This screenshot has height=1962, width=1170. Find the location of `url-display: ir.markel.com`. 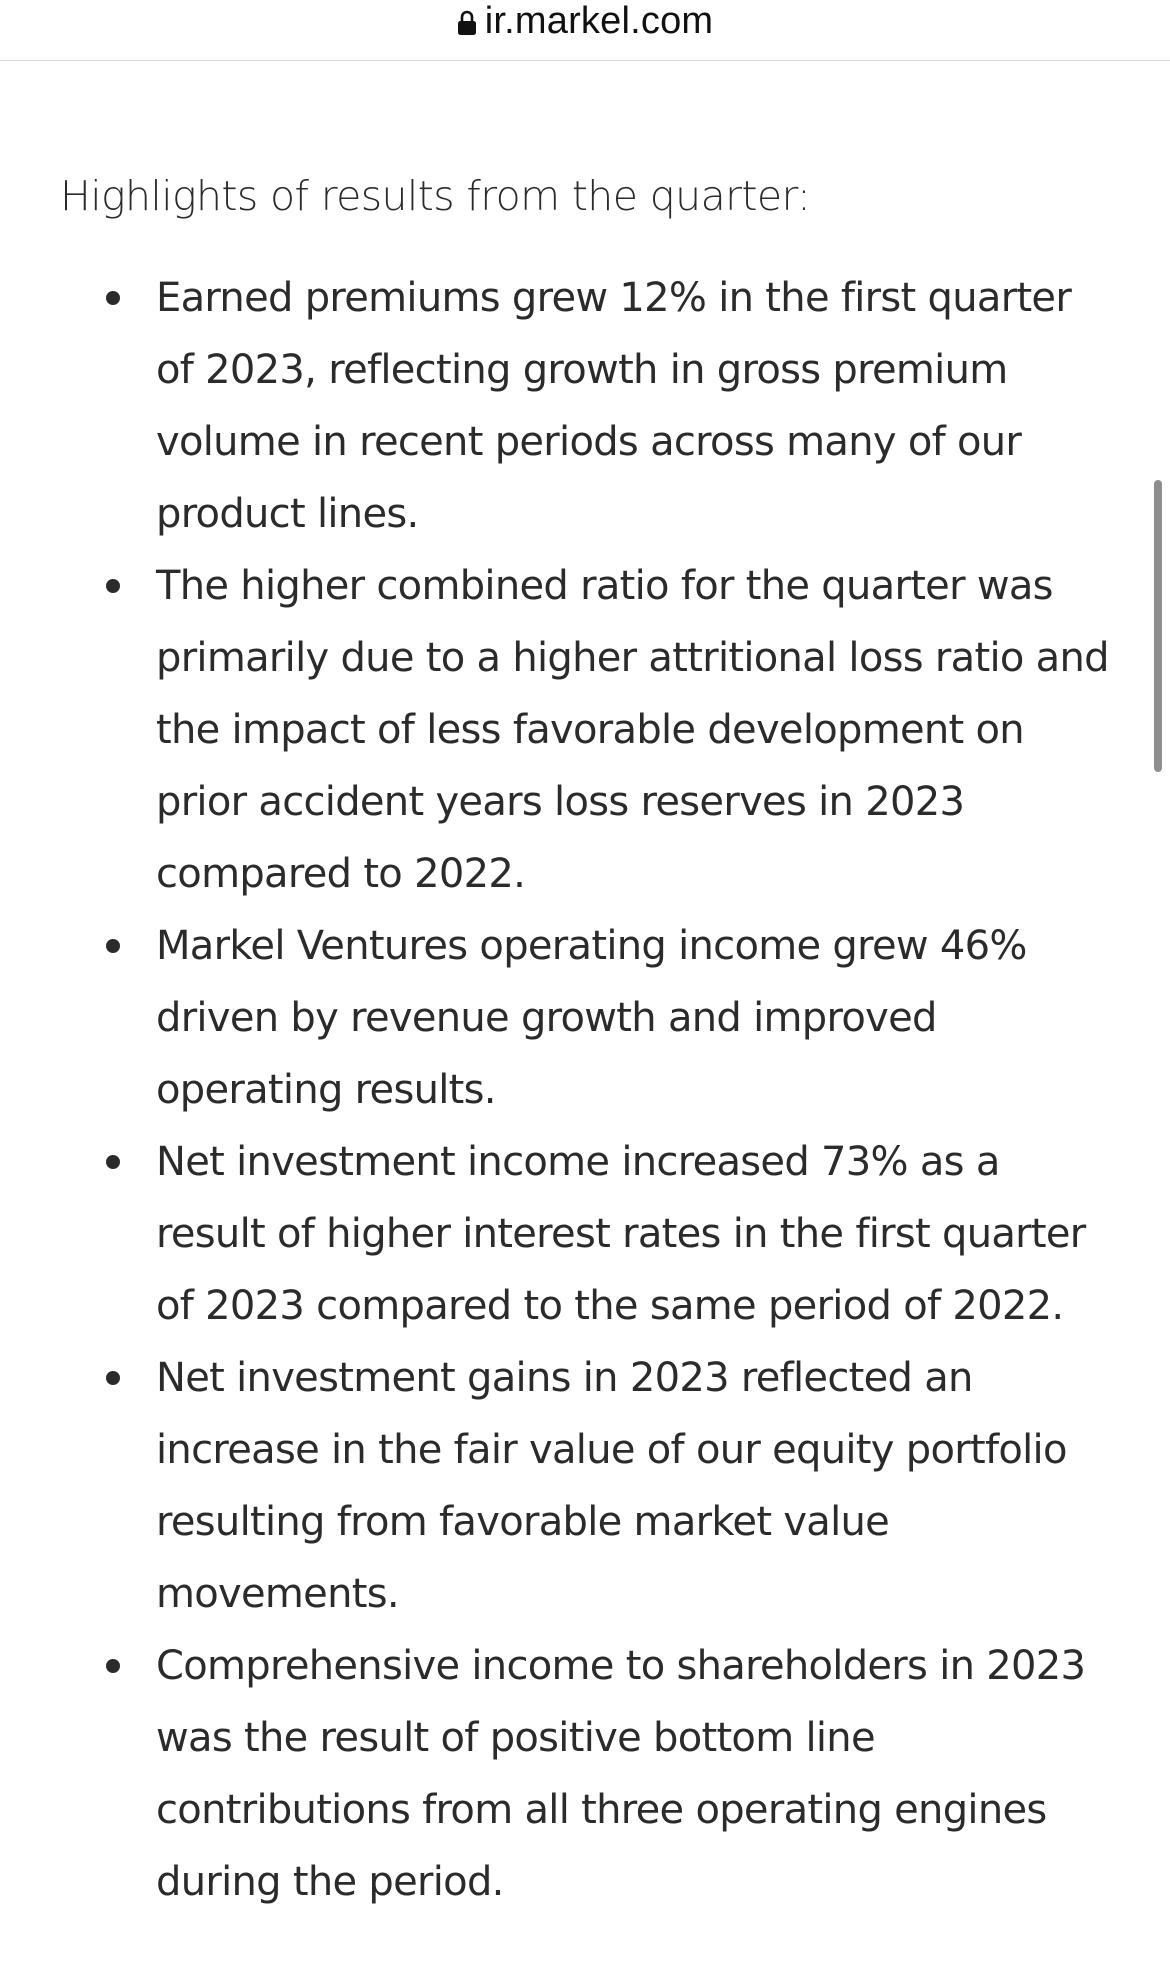

url-display: ir.markel.com is located at coordinates (585, 21).